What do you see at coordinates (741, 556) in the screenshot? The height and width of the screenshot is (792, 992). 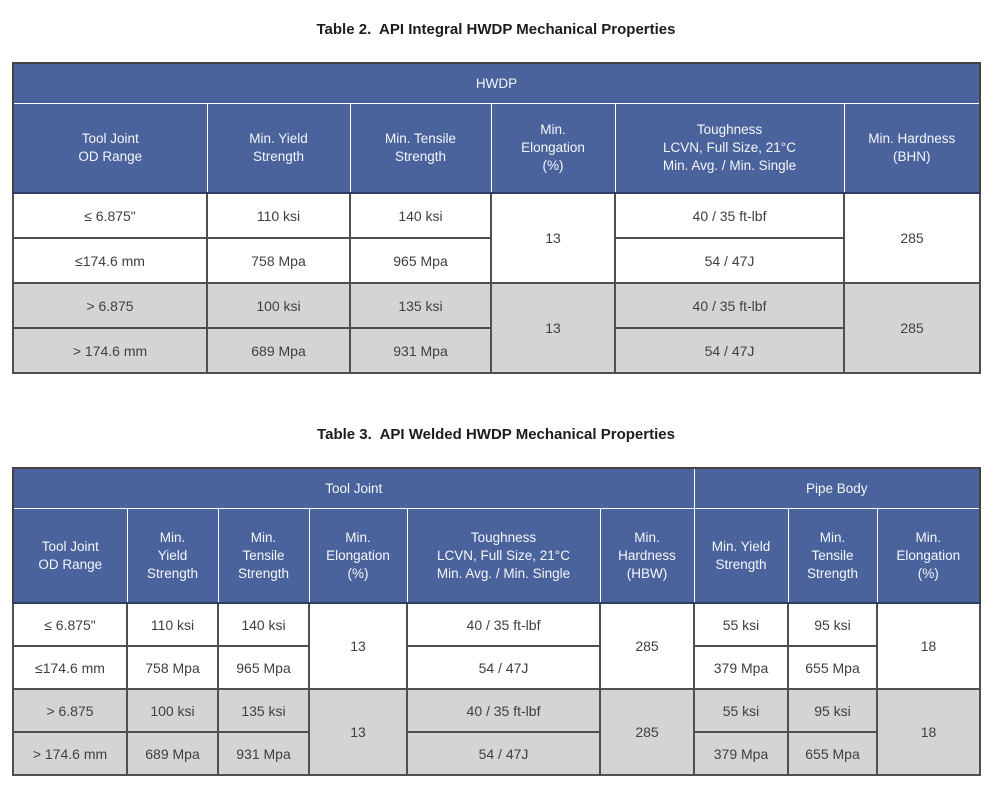 I see `table3-col-header-pb-yield: Min. Yield Strength` at bounding box center [741, 556].